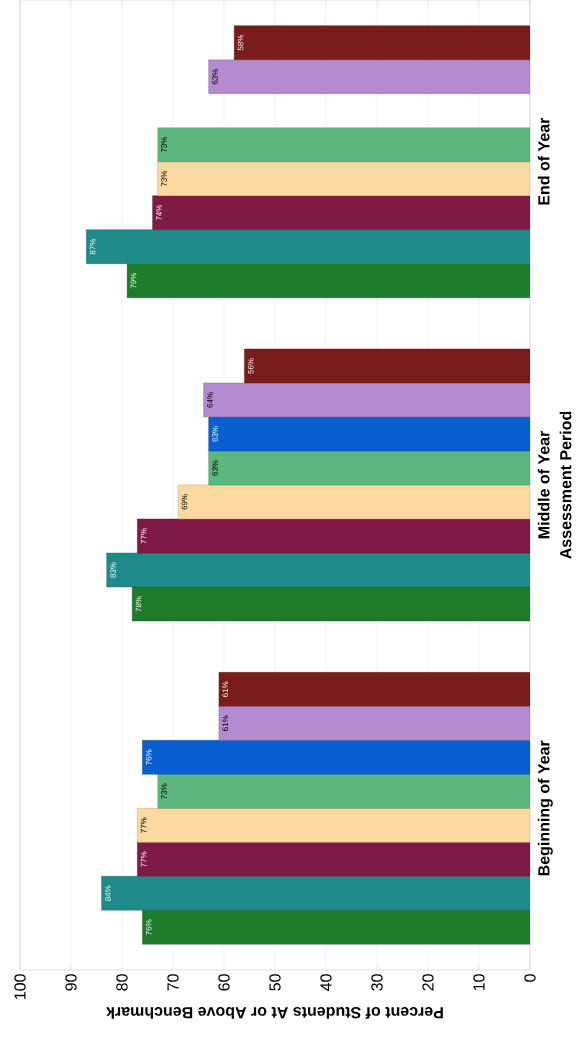  Describe the element at coordinates (530, 978) in the screenshot. I see `x-tick-label: 0` at that location.